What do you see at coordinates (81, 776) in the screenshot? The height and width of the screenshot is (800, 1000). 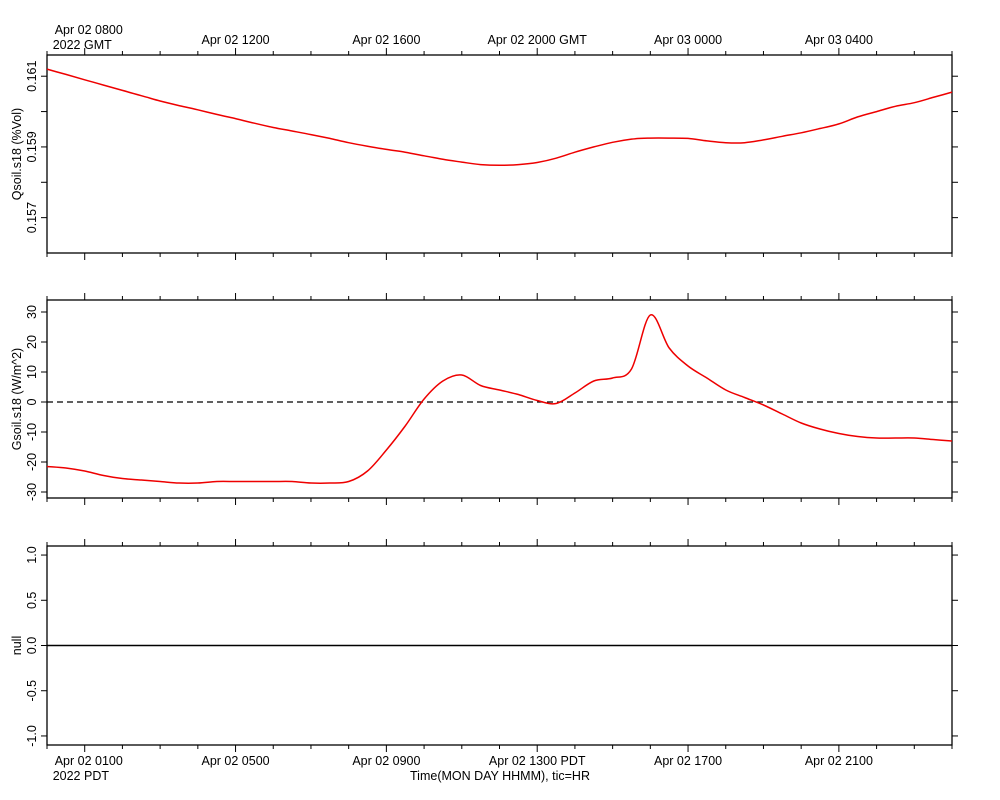 I see `bottom-time-sublabel: 2022 PDT` at bounding box center [81, 776].